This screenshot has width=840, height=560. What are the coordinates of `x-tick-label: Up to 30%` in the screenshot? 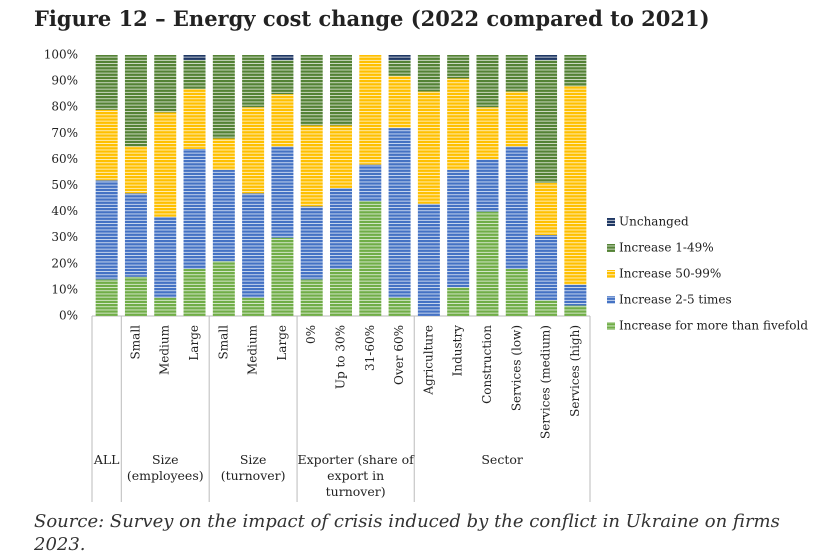 It's located at (341, 357).